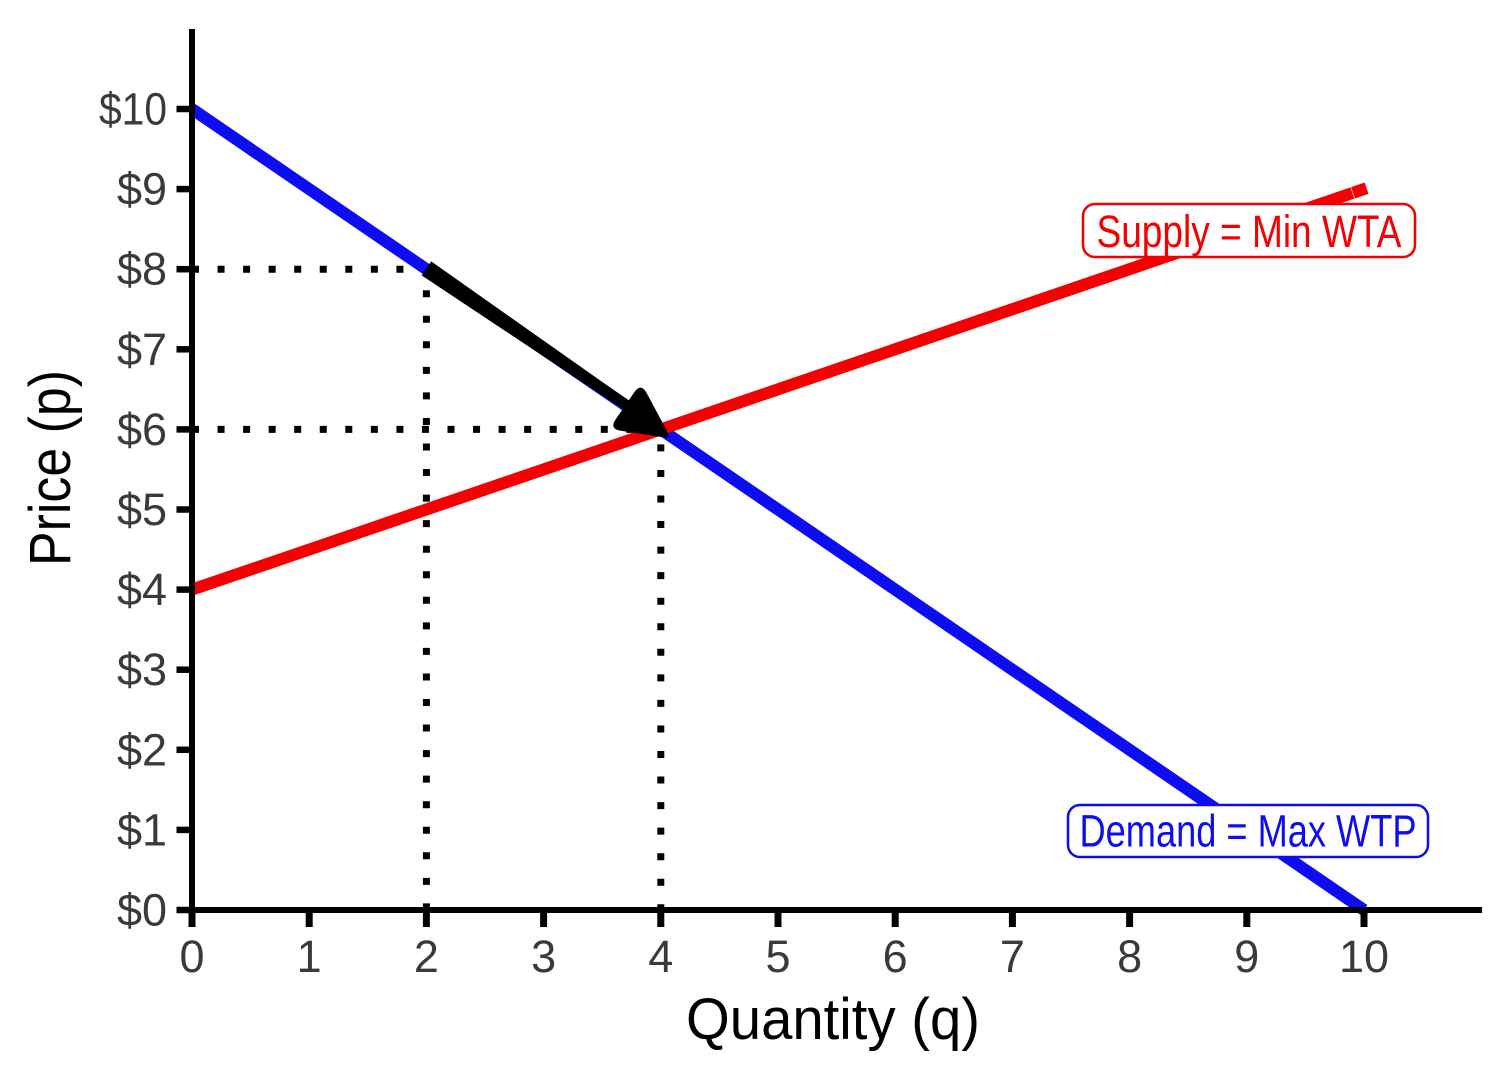 This screenshot has width=1512, height=1080. Describe the element at coordinates (142, 269) in the screenshot. I see `svg-text: $8` at that location.